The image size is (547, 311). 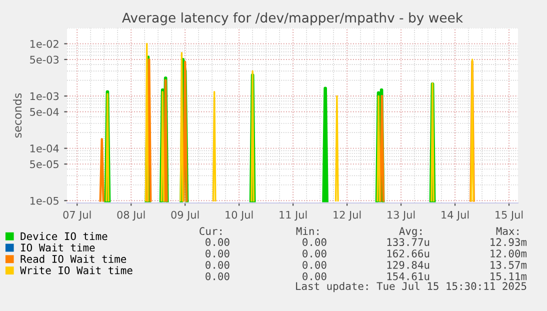 I want to click on text: Last update: Tue Jul 15 15:30:11 2025, so click(x=411, y=287).